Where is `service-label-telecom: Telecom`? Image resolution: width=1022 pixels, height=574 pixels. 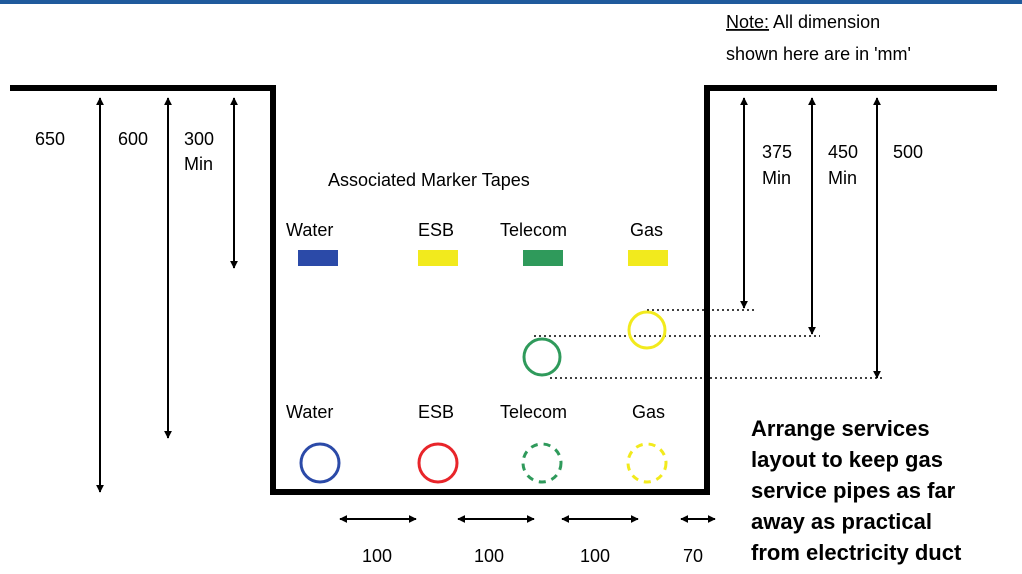 service-label-telecom: Telecom is located at coordinates (533, 412).